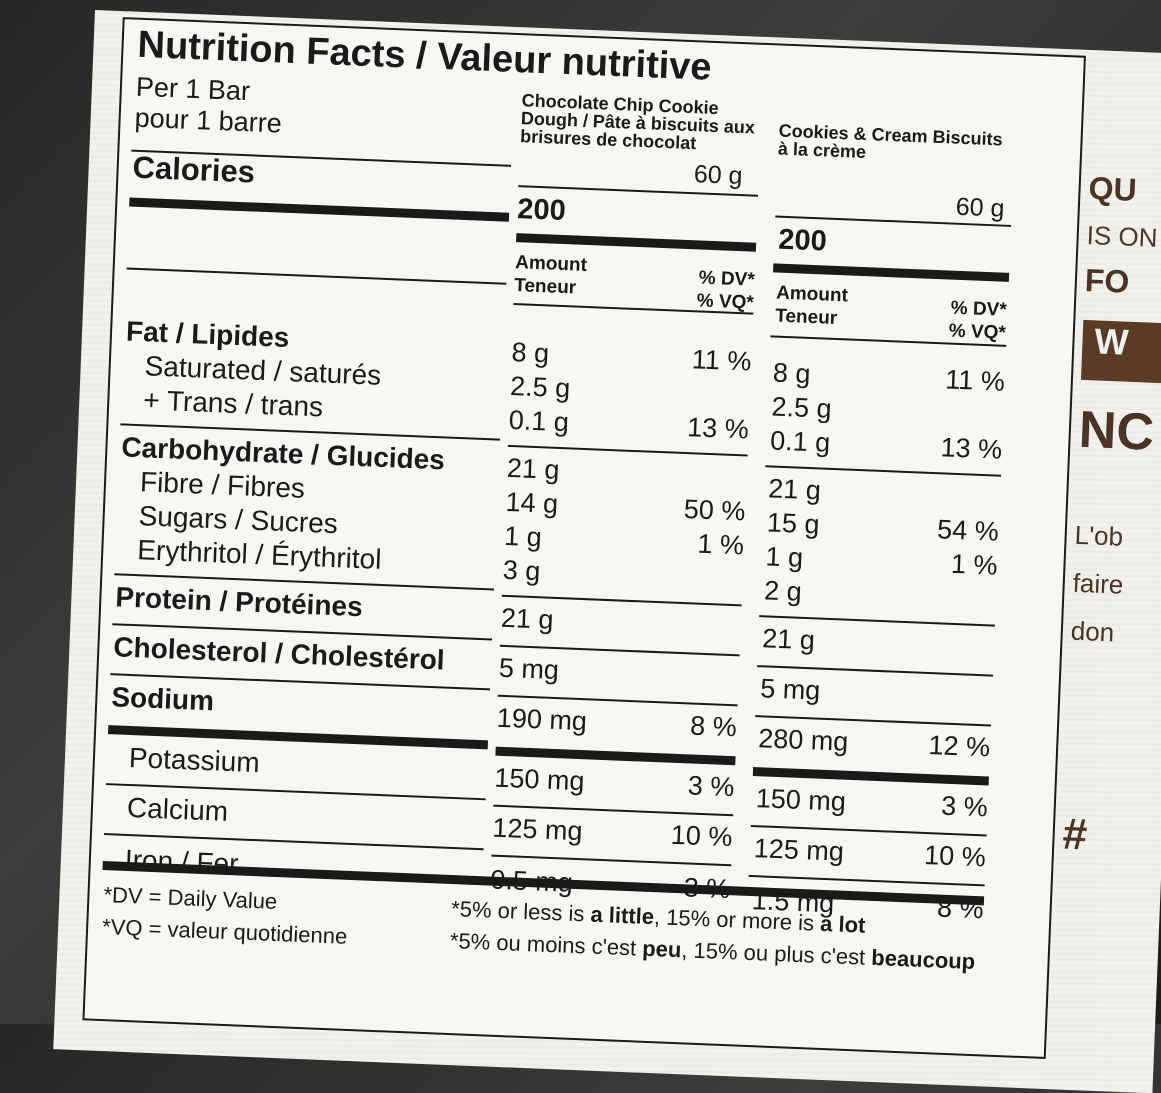 This screenshot has height=1093, width=1161. What do you see at coordinates (722, 360) in the screenshot?
I see `product-1-dv: 11 %` at bounding box center [722, 360].